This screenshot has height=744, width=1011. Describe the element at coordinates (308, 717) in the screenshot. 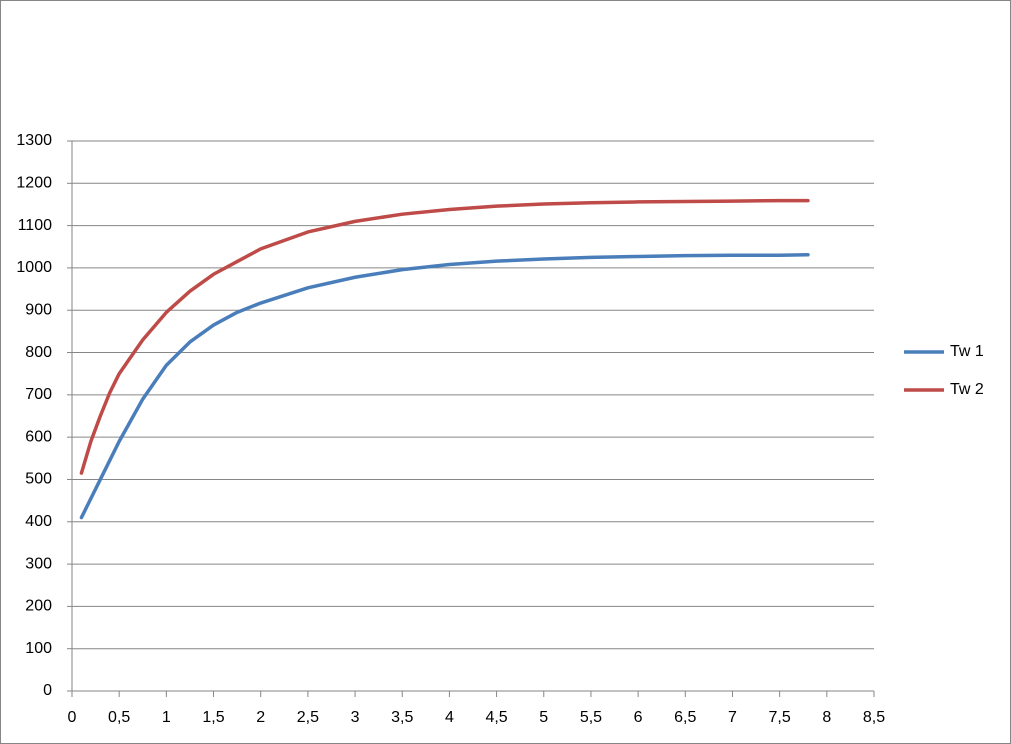

I see `x-tick-label: 2,5` at that location.